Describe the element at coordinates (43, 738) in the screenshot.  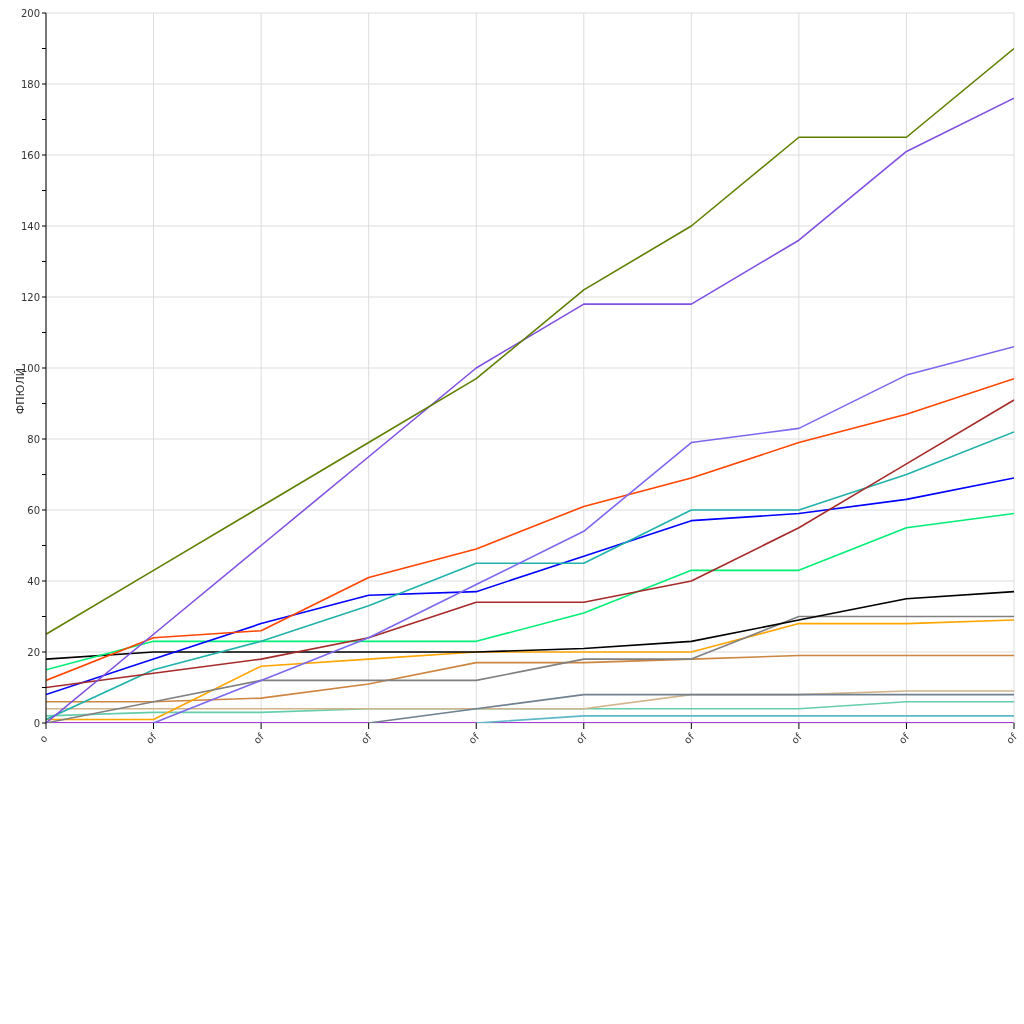
I see `x-tick-label: o` at that location.